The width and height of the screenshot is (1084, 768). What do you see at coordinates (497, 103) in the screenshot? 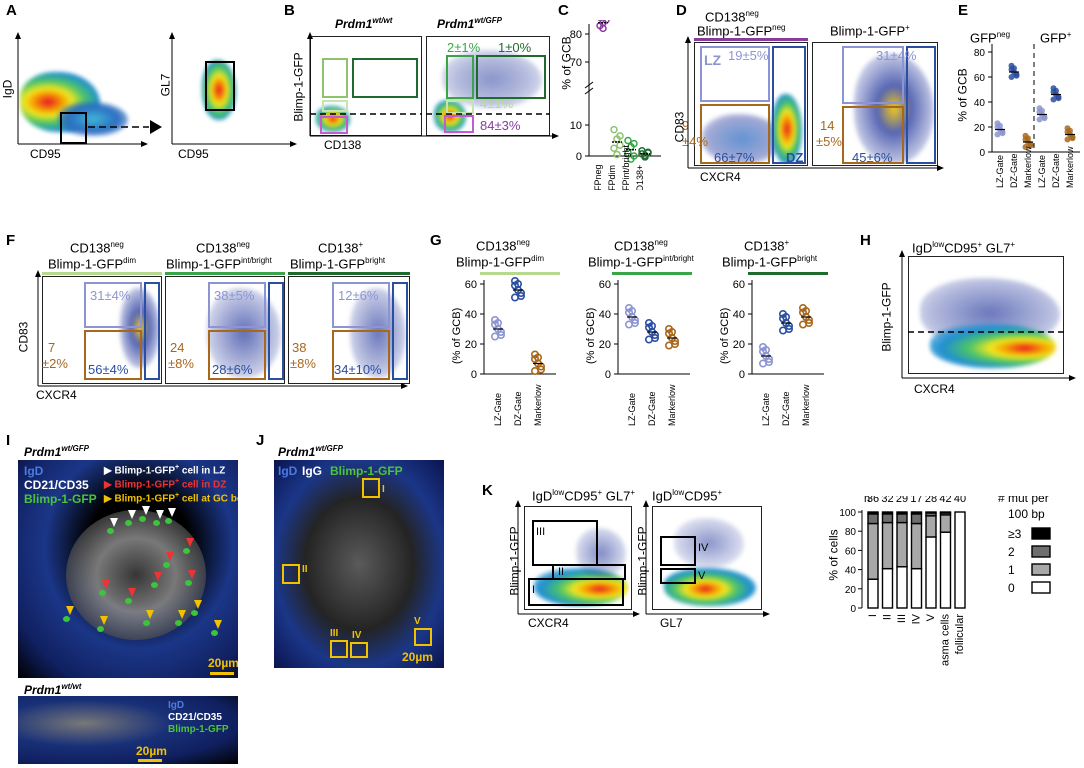
I see `panel-B-gate3: 4±1%` at bounding box center [497, 103].